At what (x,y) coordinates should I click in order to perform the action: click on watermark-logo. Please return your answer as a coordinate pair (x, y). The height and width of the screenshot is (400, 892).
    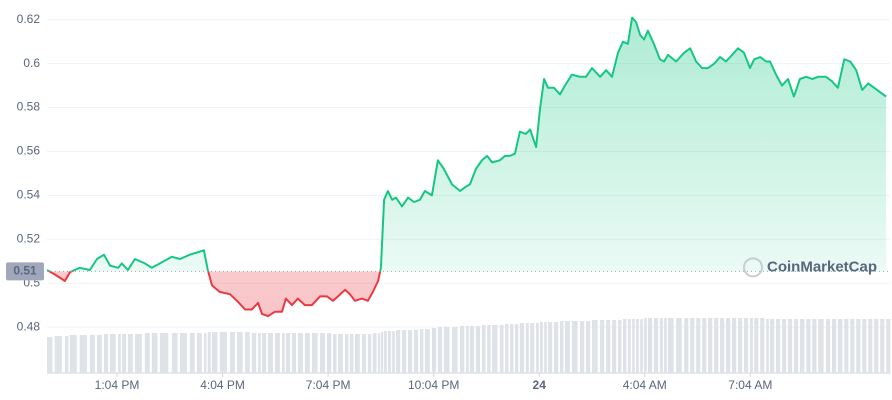
    Looking at the image, I should click on (753, 267).